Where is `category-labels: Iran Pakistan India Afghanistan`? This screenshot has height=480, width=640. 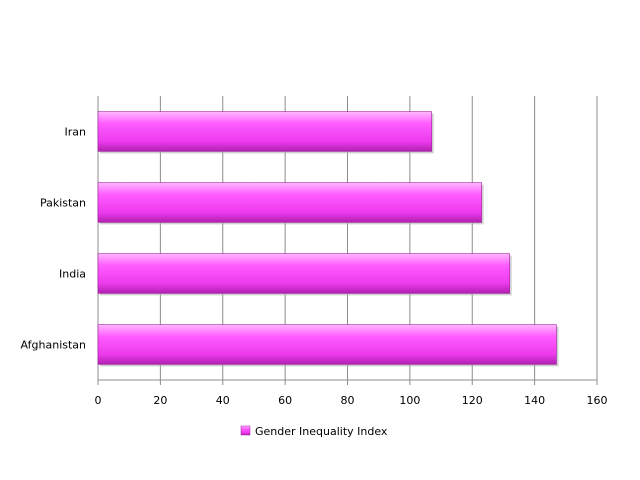 category-labels: Iran Pakistan India Afghanistan is located at coordinates (54, 239).